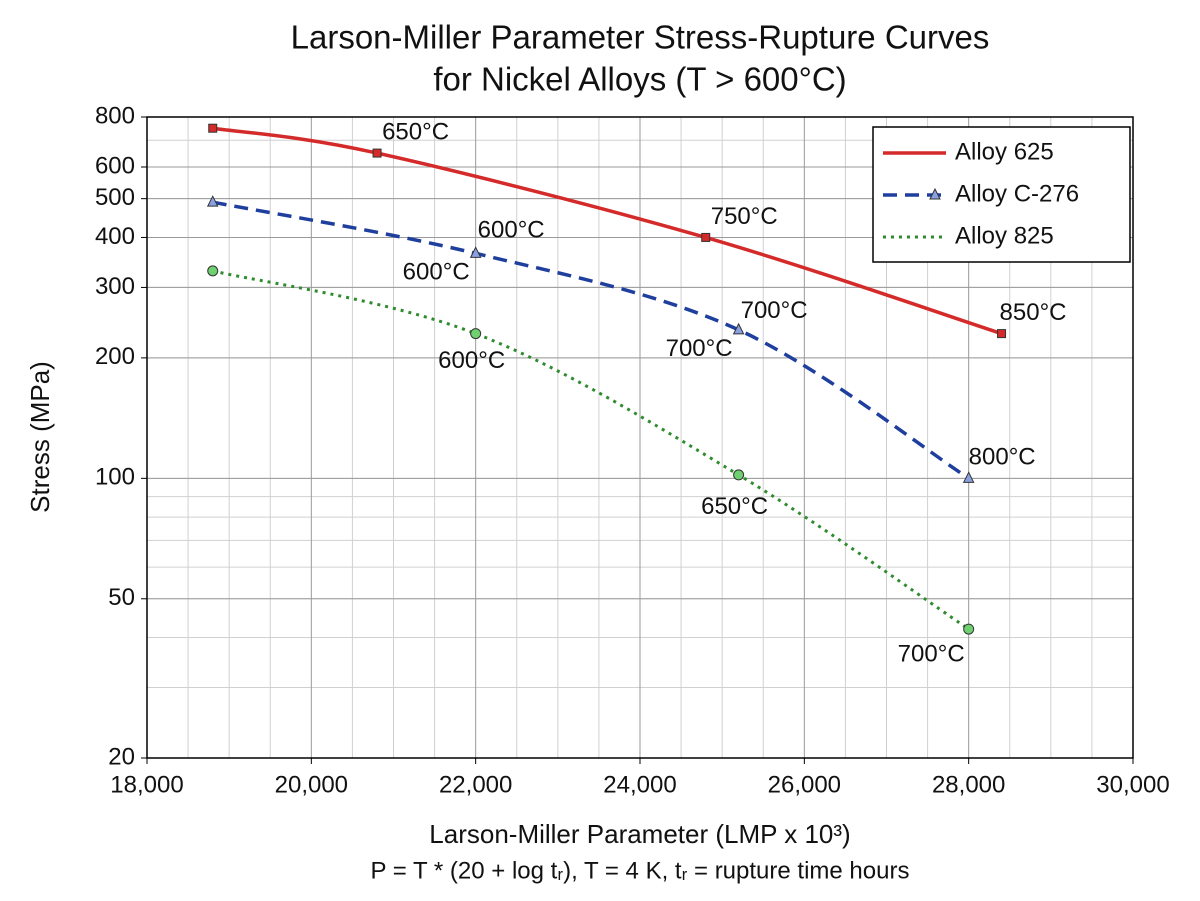 This screenshot has width=1200, height=901. I want to click on y-tick-label: 50, so click(121, 597).